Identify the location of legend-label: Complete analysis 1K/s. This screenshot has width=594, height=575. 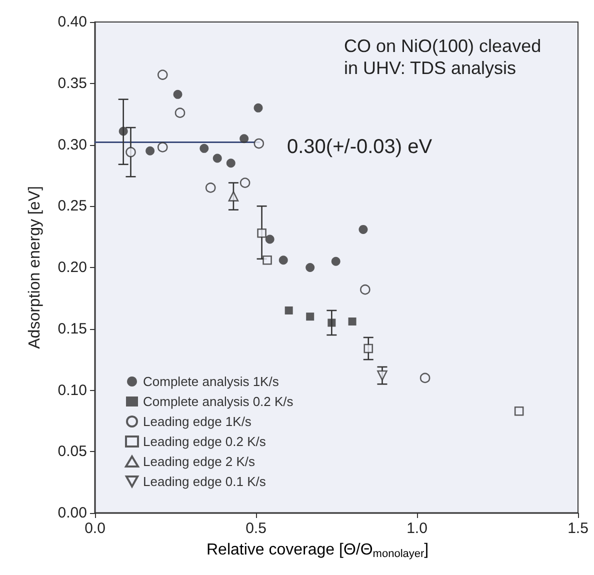
(211, 381).